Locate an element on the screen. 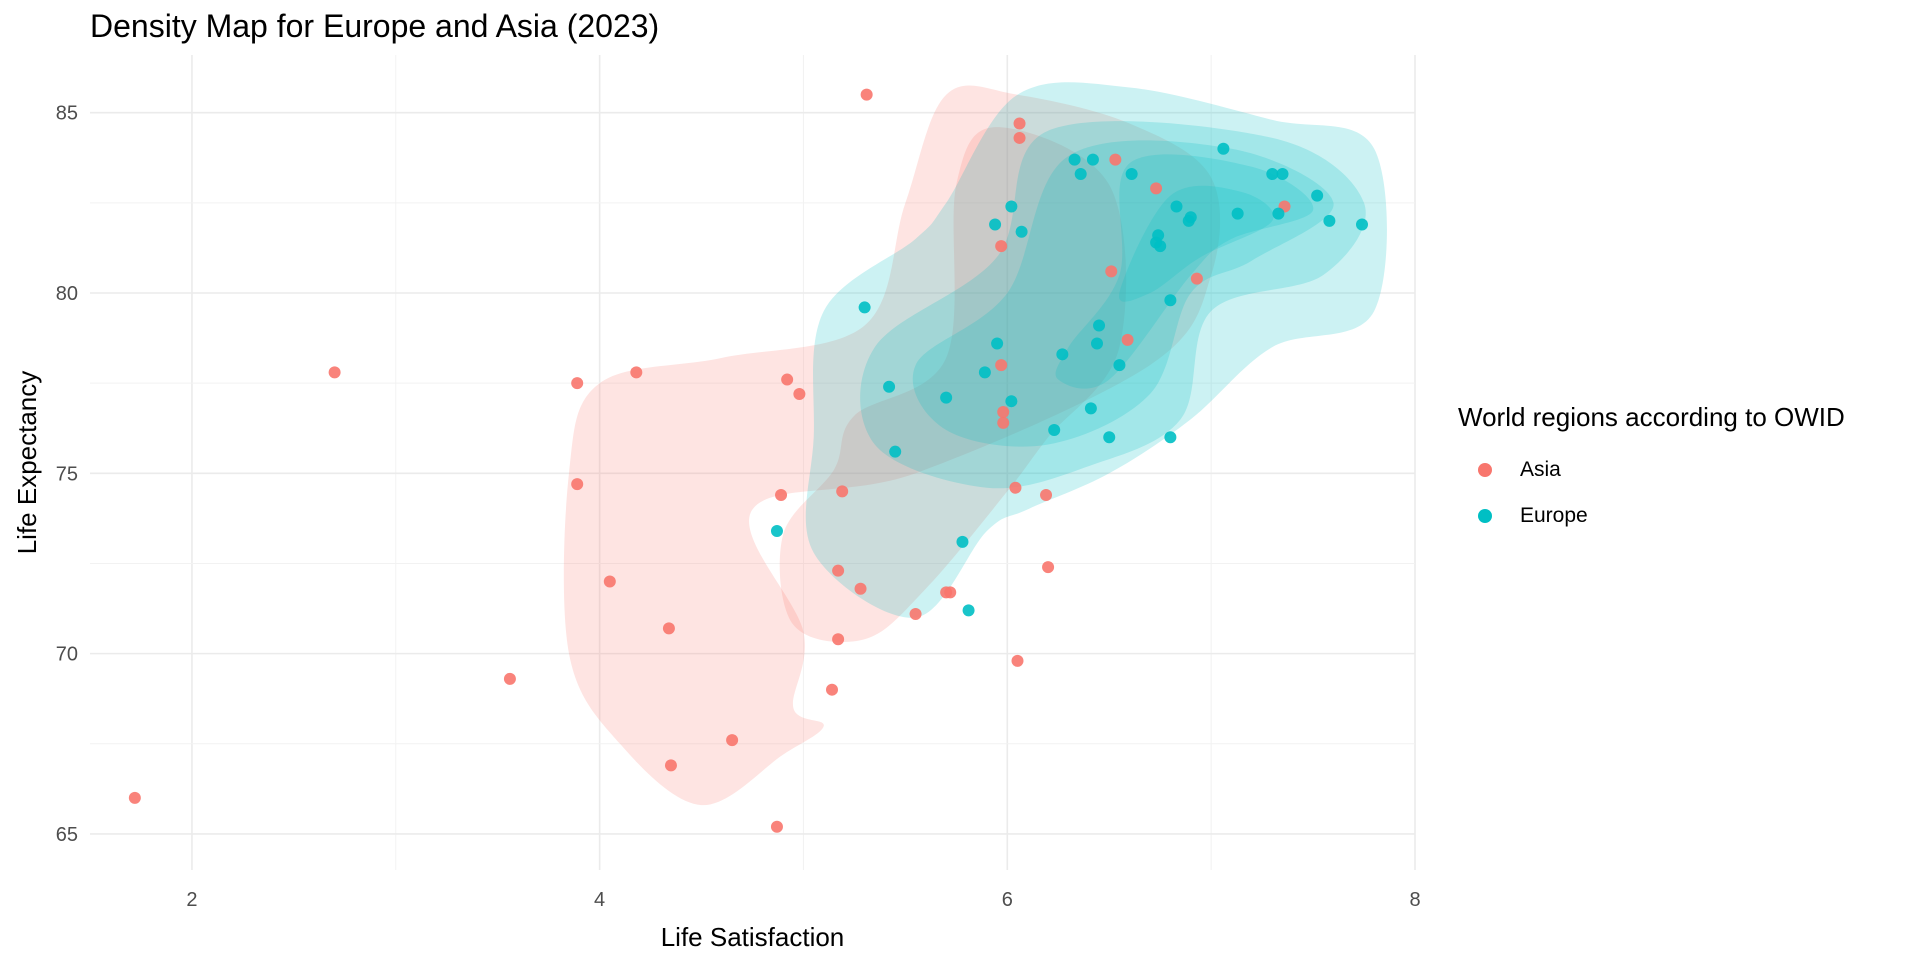 The image size is (1920, 960). y-tick-label: 85 is located at coordinates (67, 114).